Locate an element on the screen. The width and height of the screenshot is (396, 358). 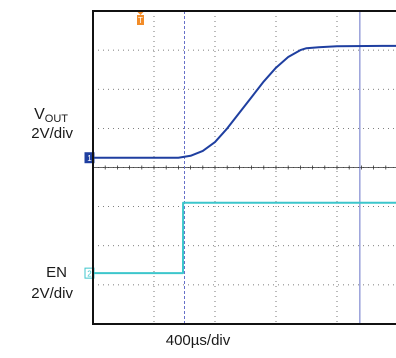
trigger-marker-label: T is located at coordinates (140, 20).